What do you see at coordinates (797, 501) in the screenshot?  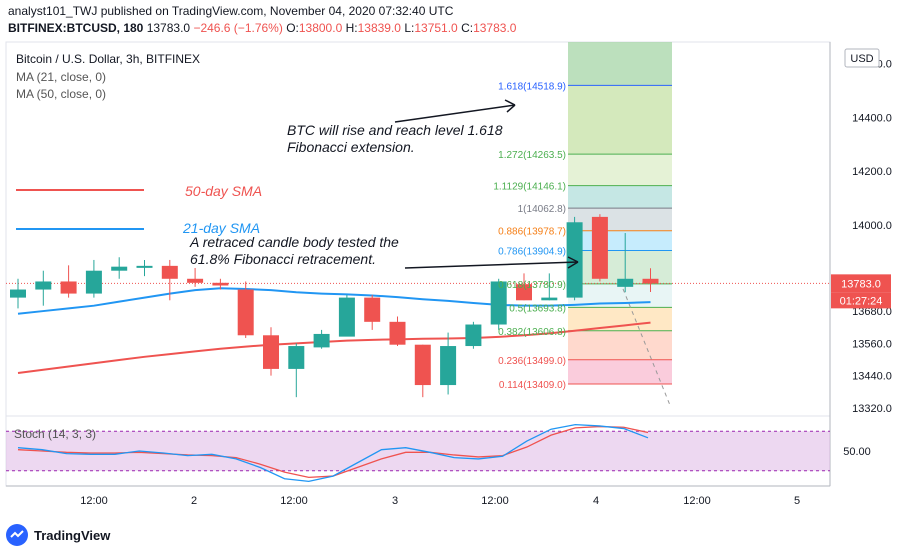 I see `time-tick: 5` at bounding box center [797, 501].